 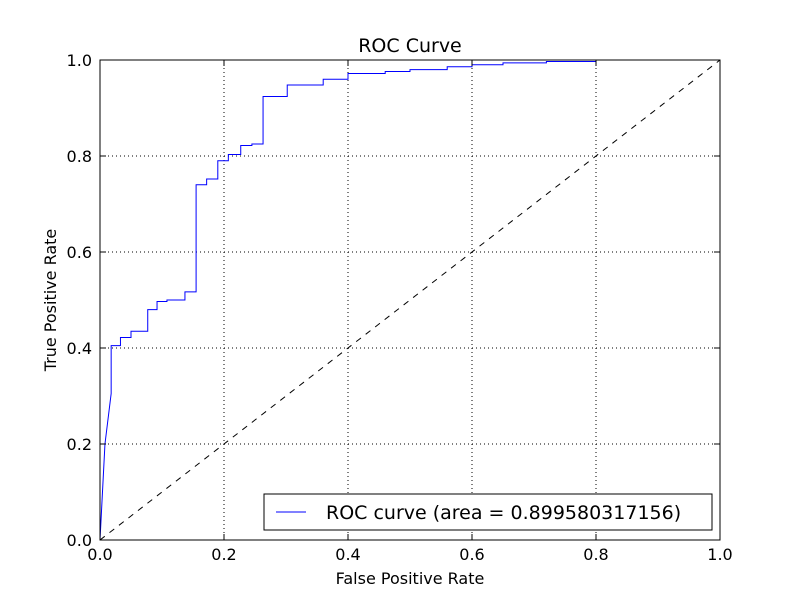 I want to click on y-tick-label: 0.6, so click(x=79, y=252).